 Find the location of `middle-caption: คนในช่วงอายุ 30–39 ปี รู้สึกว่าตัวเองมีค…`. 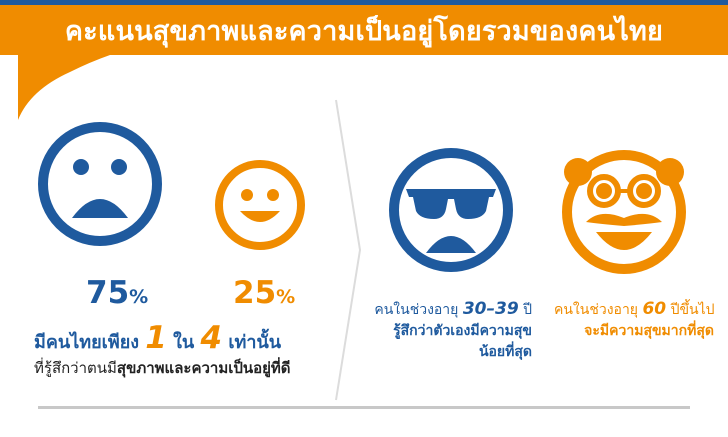

middle-caption: คนในช่วงอายุ 30–39 ปี รู้สึกว่าตัวเองมีค… is located at coordinates (452, 331).